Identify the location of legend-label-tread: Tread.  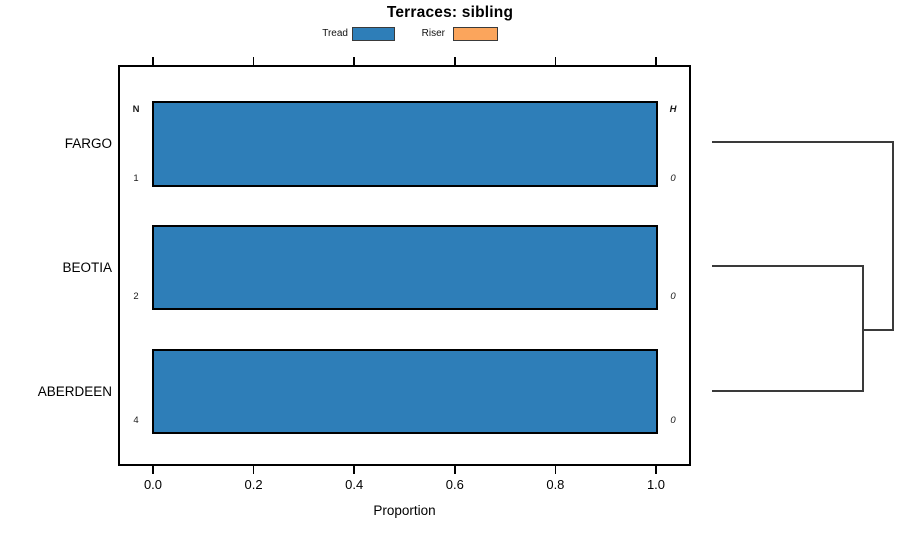
(335, 33).